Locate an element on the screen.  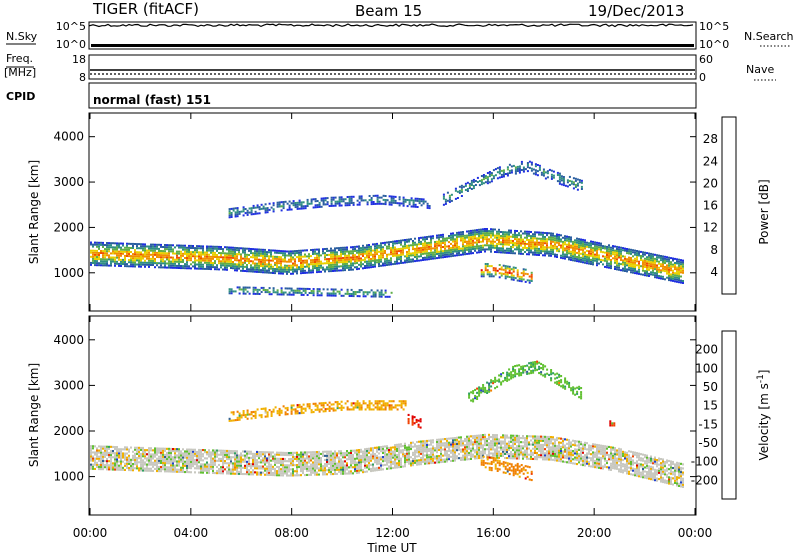
power-echo-band is located at coordinates (310, 292).